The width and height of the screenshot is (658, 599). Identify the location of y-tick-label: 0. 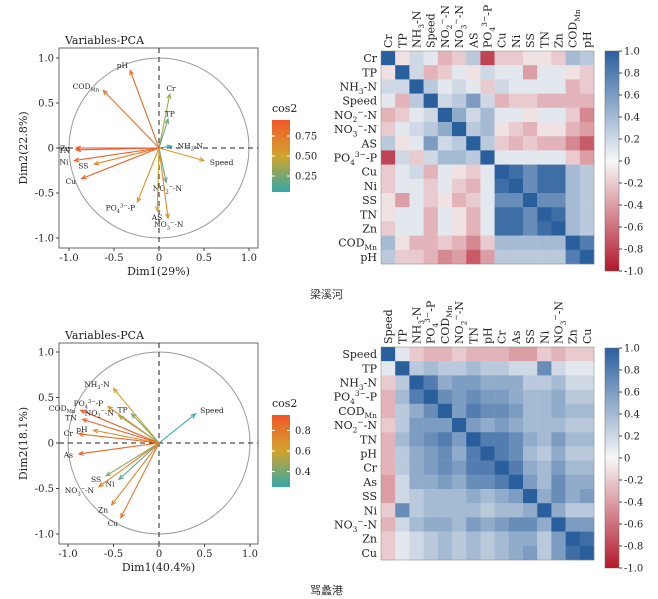
(51, 444).